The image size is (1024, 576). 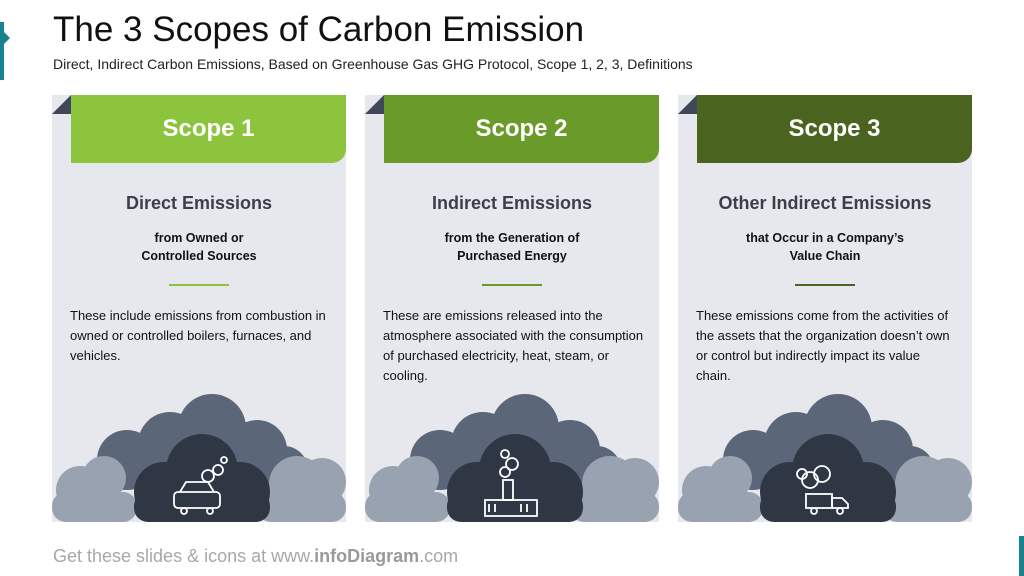 What do you see at coordinates (199, 203) in the screenshot?
I see `scope-1-heading: Direct Emissions` at bounding box center [199, 203].